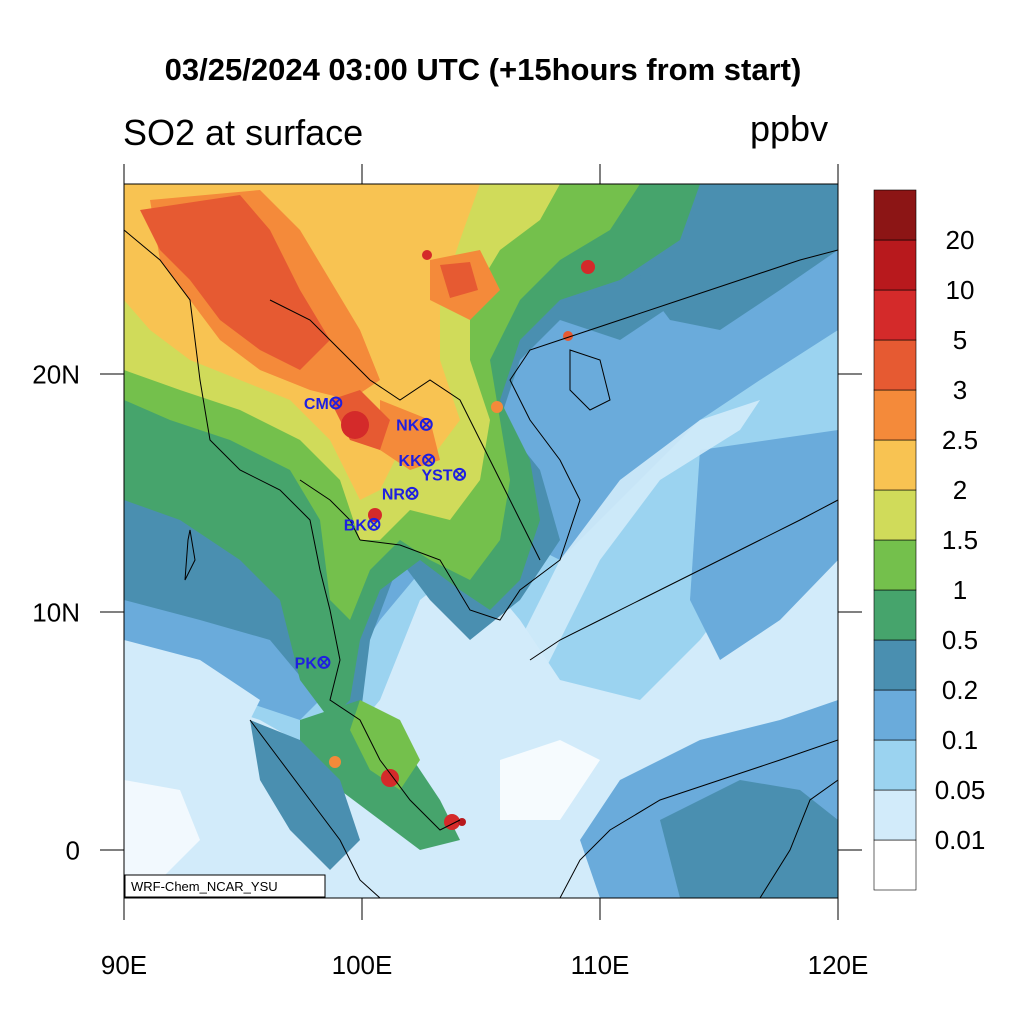 The image size is (1024, 1024). What do you see at coordinates (789, 128) in the screenshot?
I see `units-label: ppbv` at bounding box center [789, 128].